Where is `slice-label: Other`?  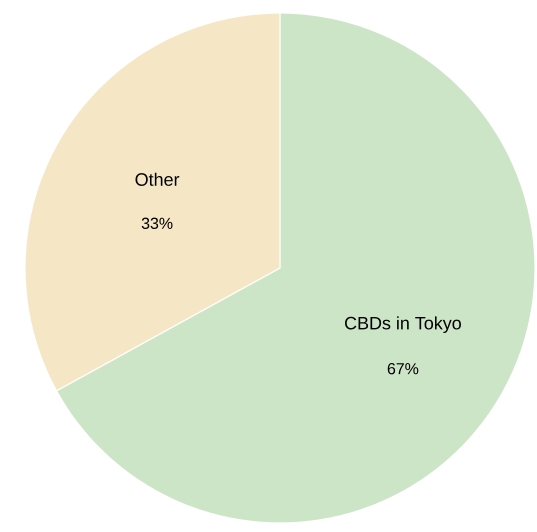 slice-label: Other is located at coordinates (158, 179).